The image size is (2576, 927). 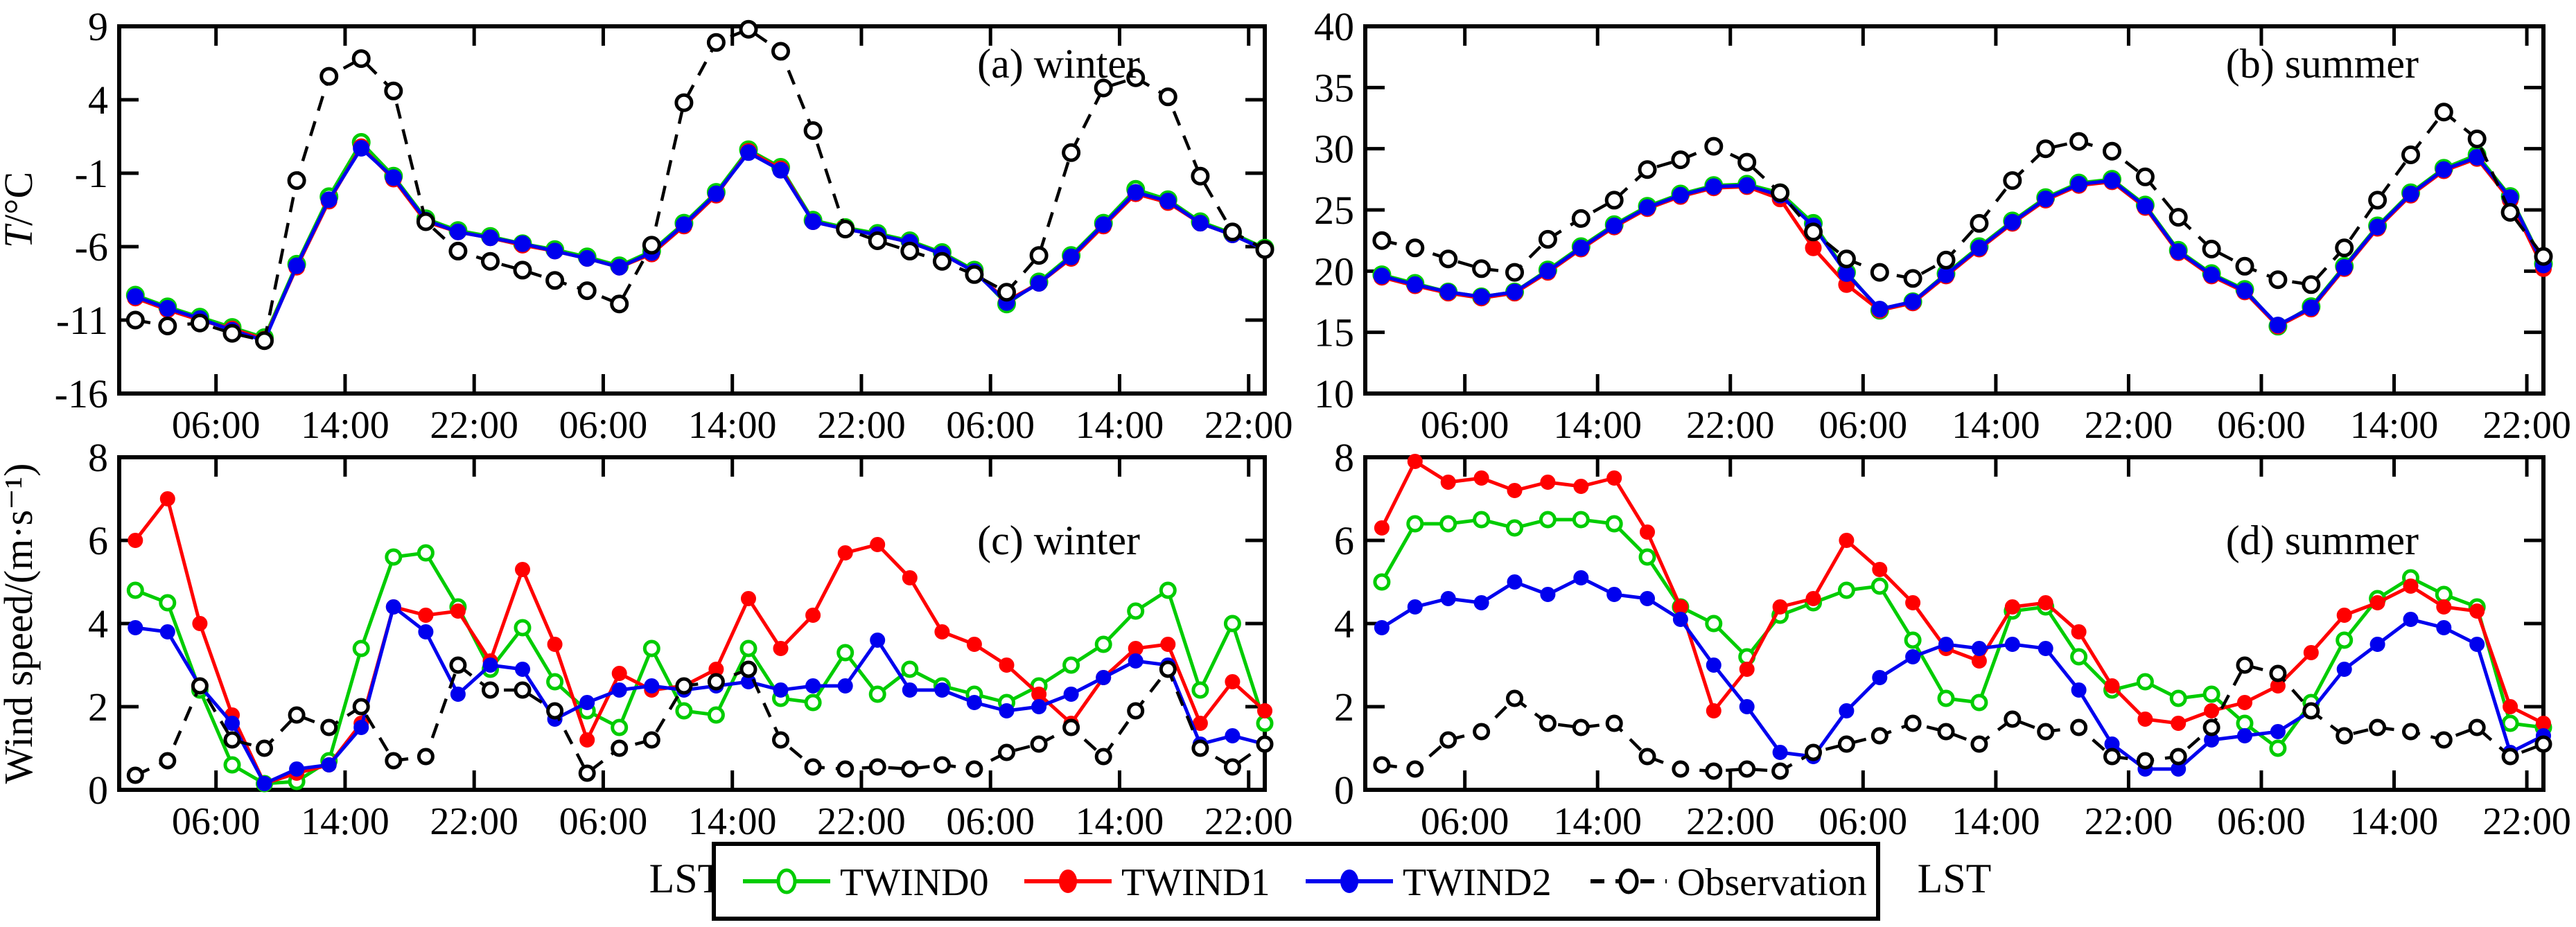 I want to click on series-twind1-panel-d, so click(x=1962, y=592).